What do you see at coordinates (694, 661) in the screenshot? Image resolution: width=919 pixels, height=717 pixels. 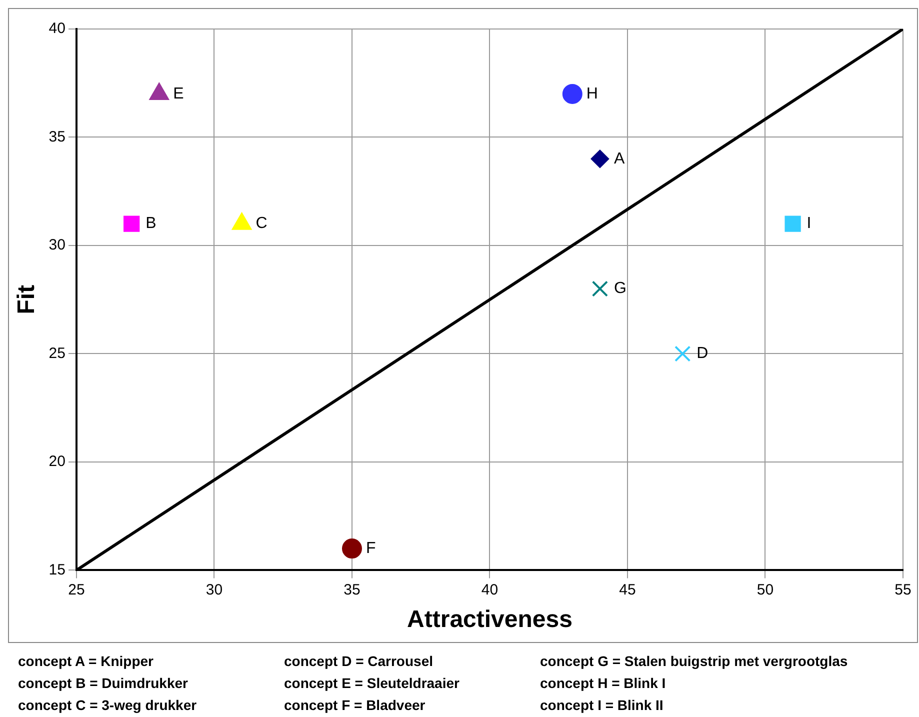 I see `text: concept G = Stalen buigstrip met vergrootglas` at bounding box center [694, 661].